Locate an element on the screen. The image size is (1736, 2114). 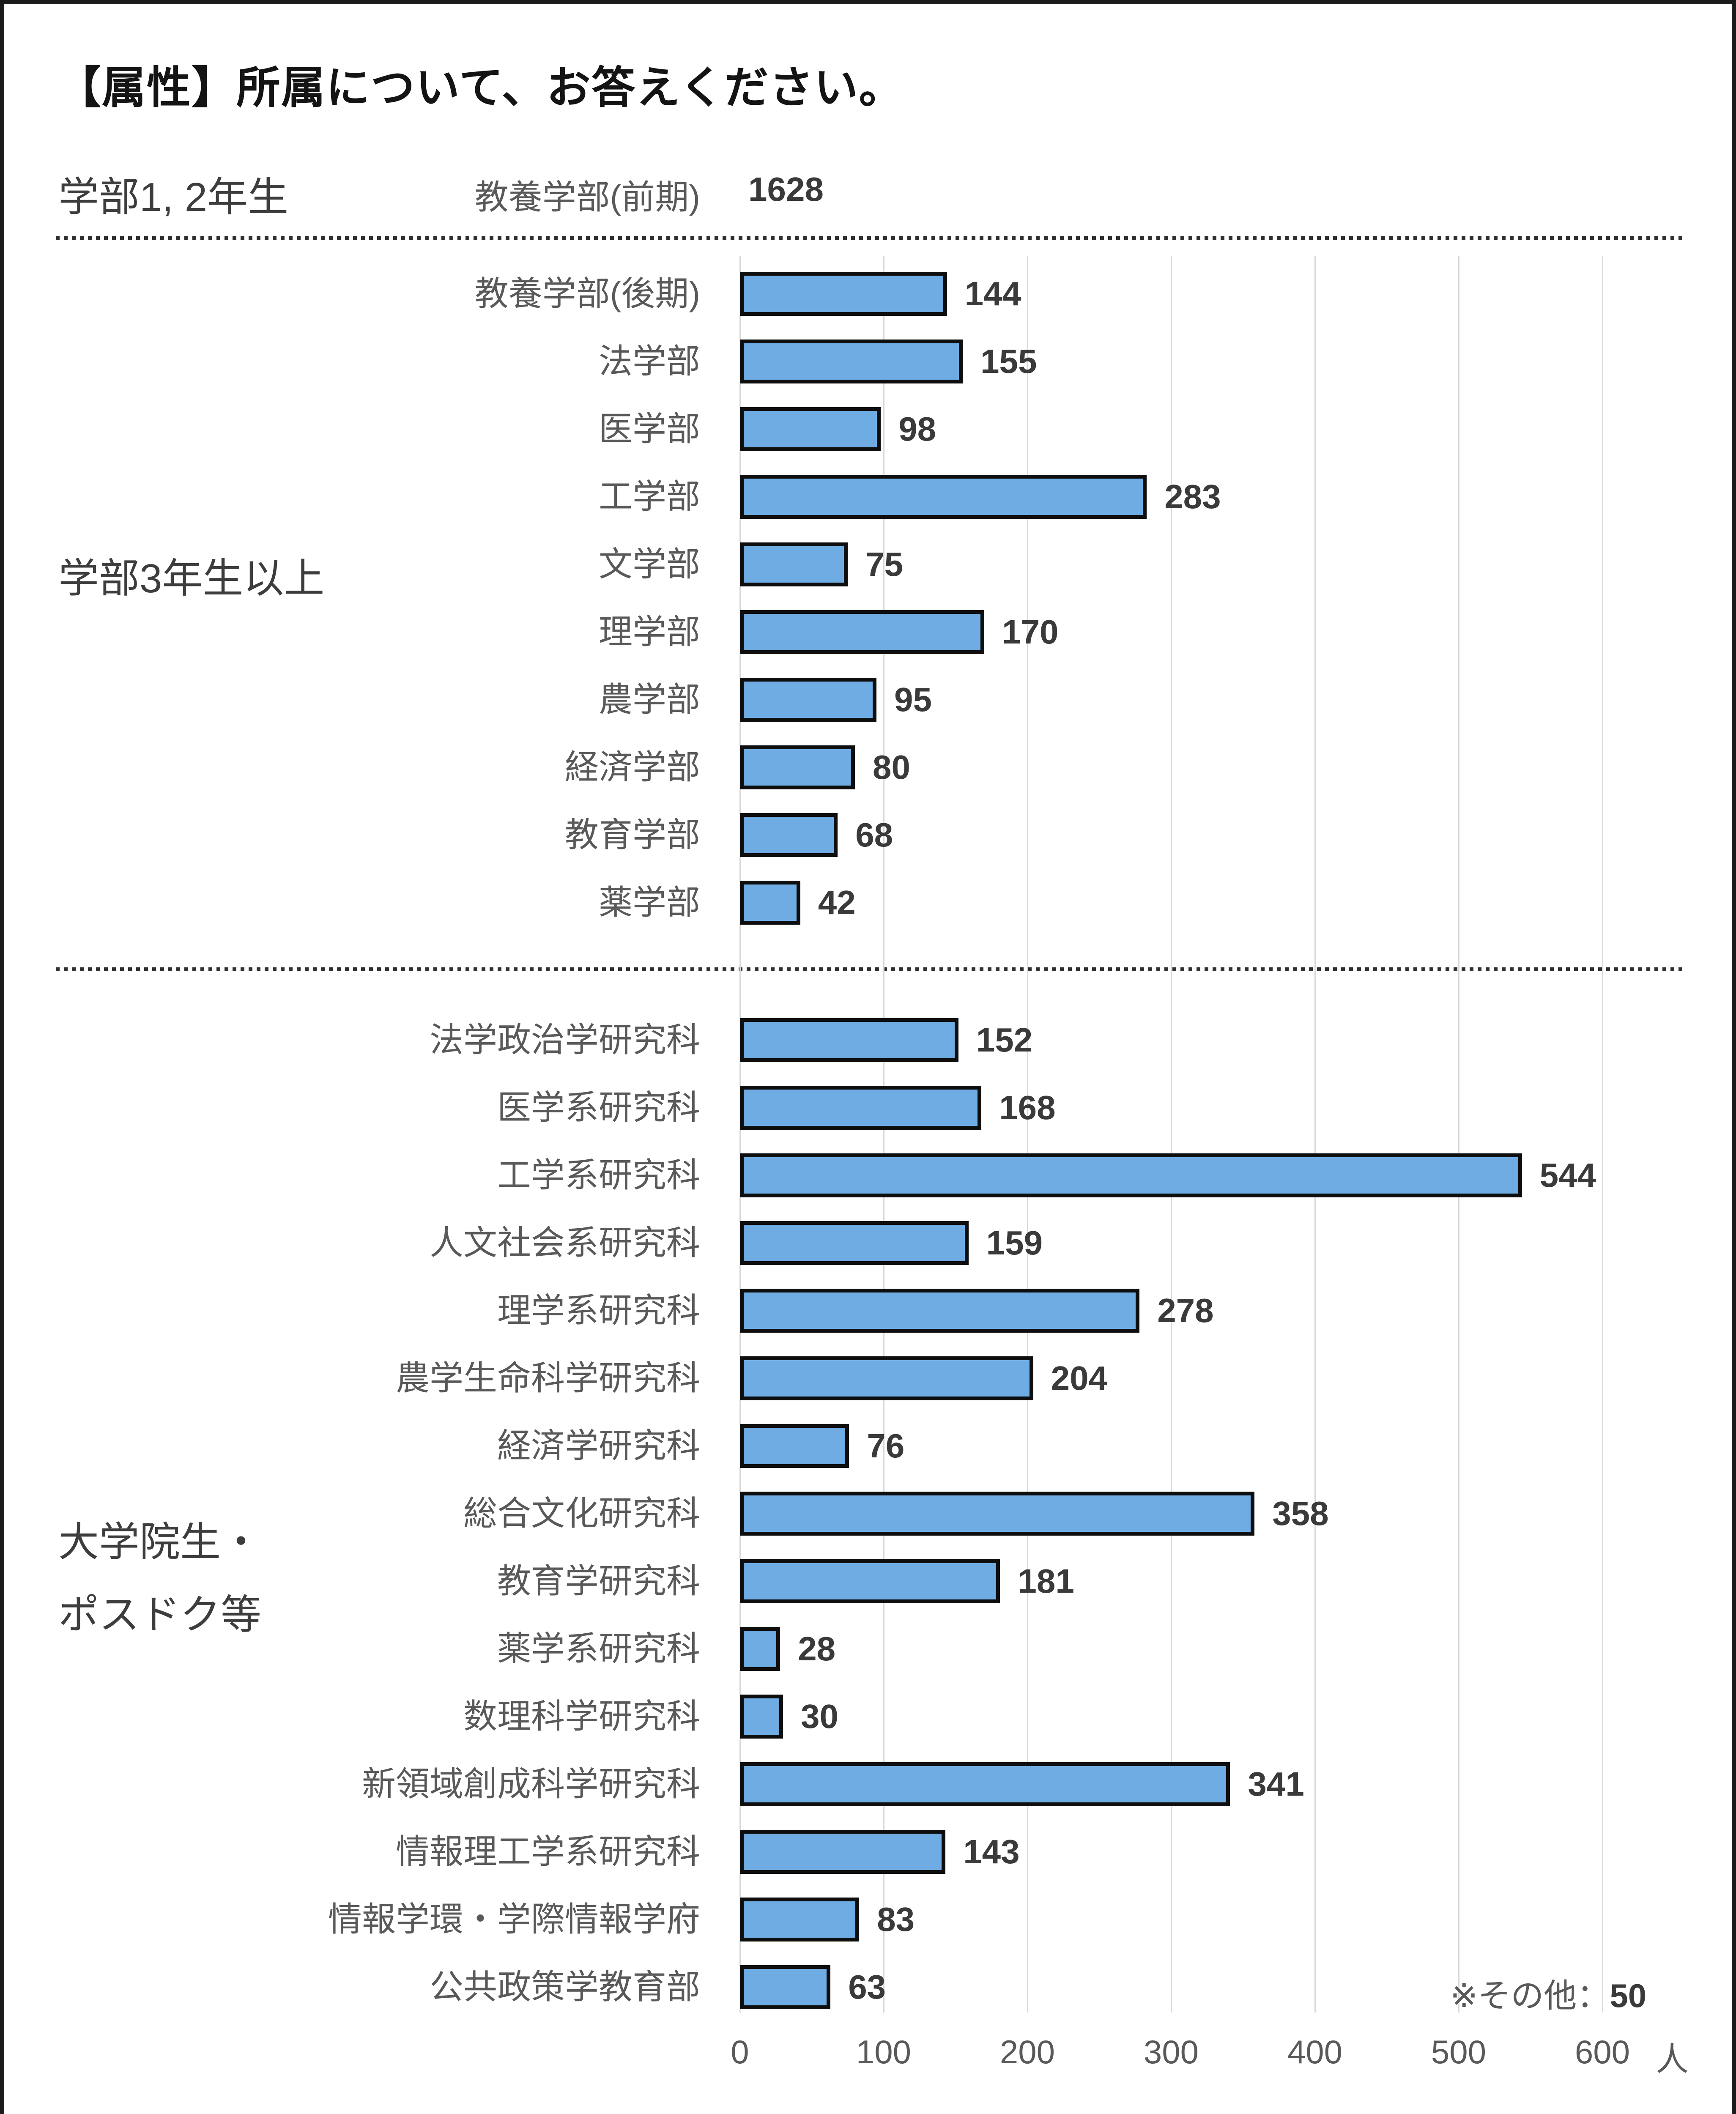
category-label: 工学系研究科 is located at coordinates (598, 1175).